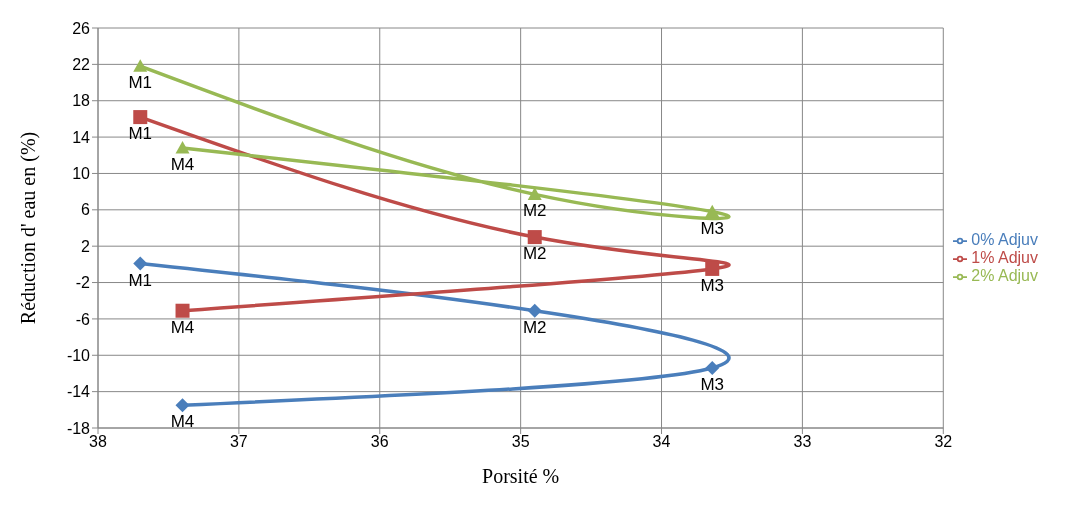 The width and height of the screenshot is (1078, 518). Describe the element at coordinates (81, 101) in the screenshot. I see `y-tick-label: 18` at that location.